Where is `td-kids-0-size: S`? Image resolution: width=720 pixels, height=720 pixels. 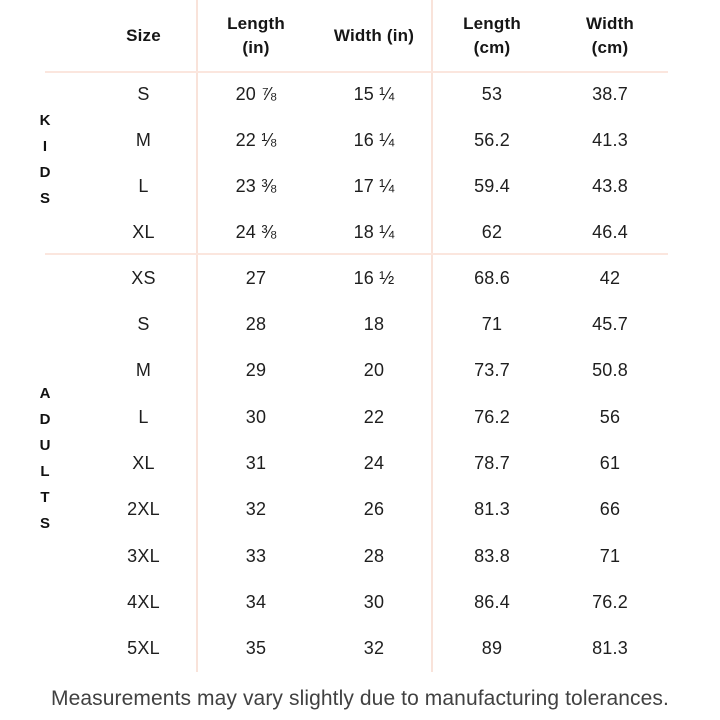
td-kids-0-size: S is located at coordinates (143, 94).